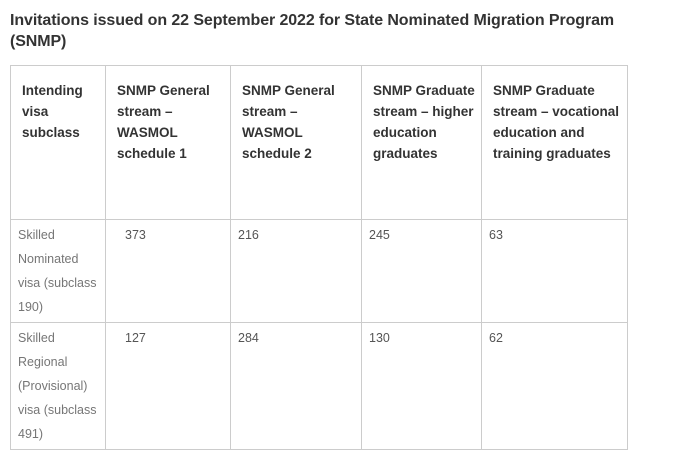 This screenshot has width=689, height=450. What do you see at coordinates (554, 271) in the screenshot?
I see `value-cell: 63` at bounding box center [554, 271].